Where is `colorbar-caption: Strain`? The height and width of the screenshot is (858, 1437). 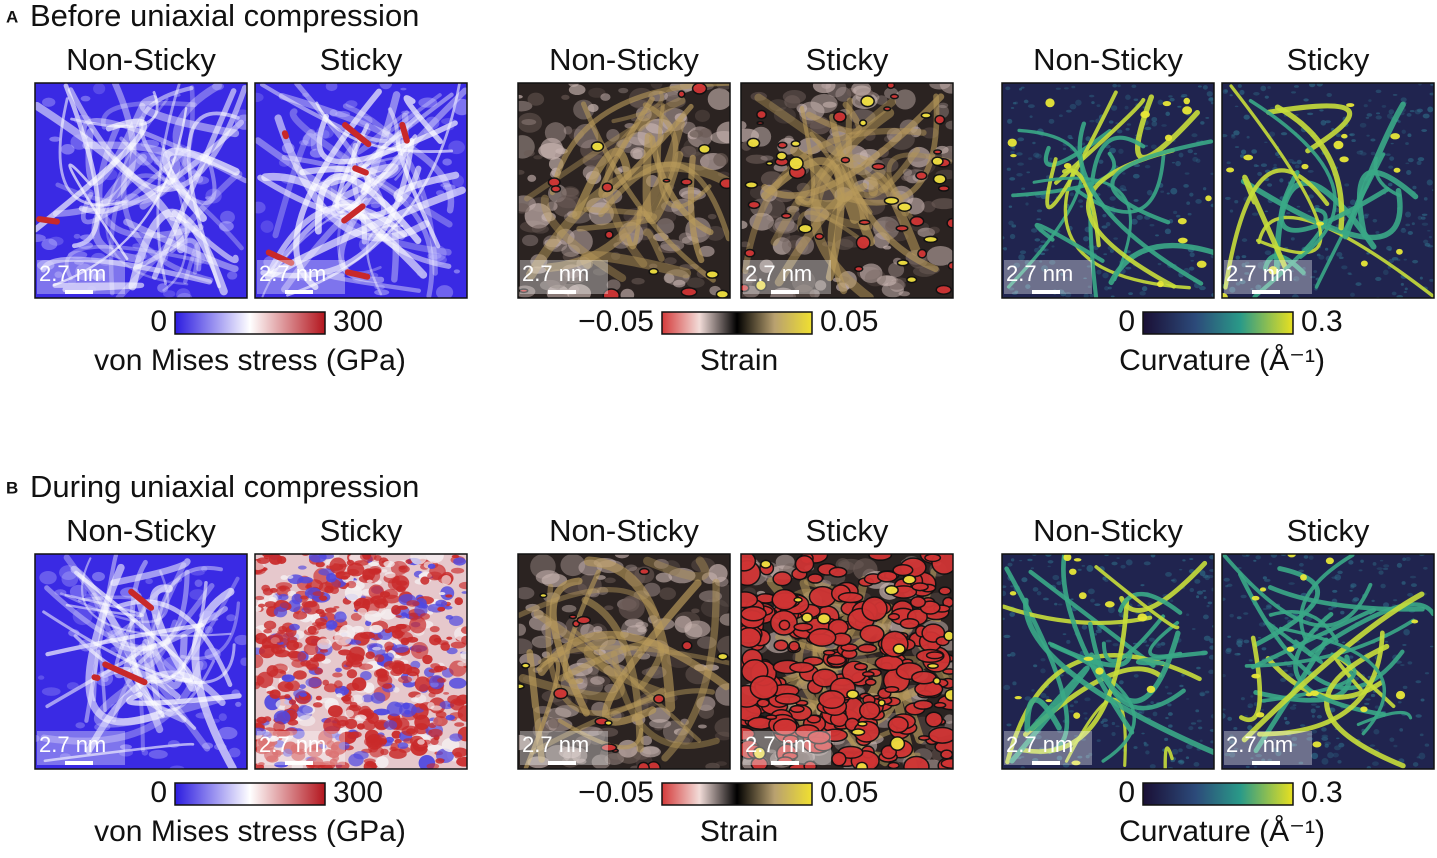
colorbar-caption: Strain is located at coordinates (739, 831).